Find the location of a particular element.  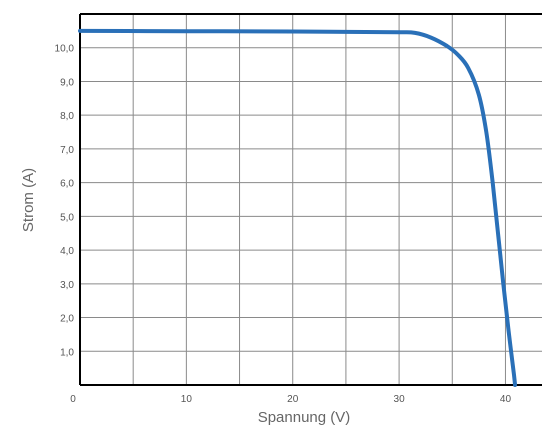

y-tick-label: 2,0 is located at coordinates (67, 319).